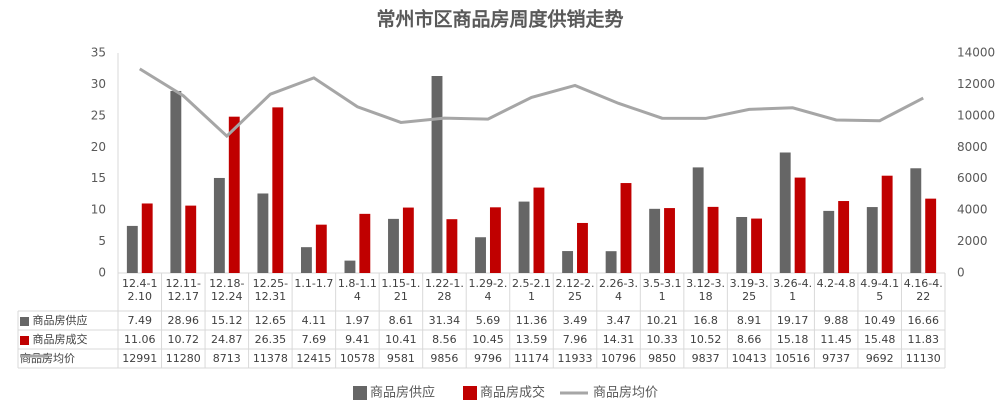 This screenshot has width=1000, height=415. I want to click on table-value: 11130, so click(923, 358).